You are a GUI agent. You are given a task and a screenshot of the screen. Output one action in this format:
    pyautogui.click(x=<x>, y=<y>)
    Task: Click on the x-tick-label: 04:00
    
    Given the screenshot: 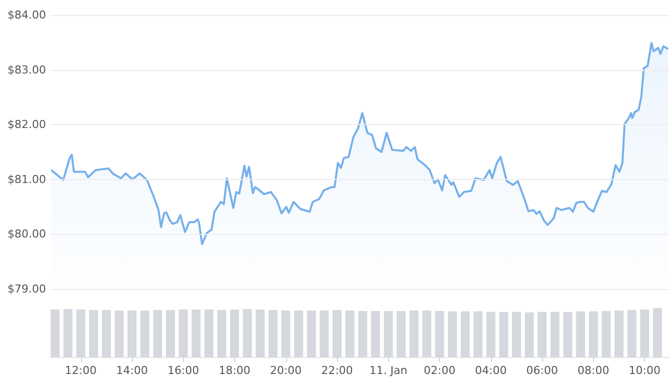 What is the action you would take?
    pyautogui.click(x=491, y=370)
    